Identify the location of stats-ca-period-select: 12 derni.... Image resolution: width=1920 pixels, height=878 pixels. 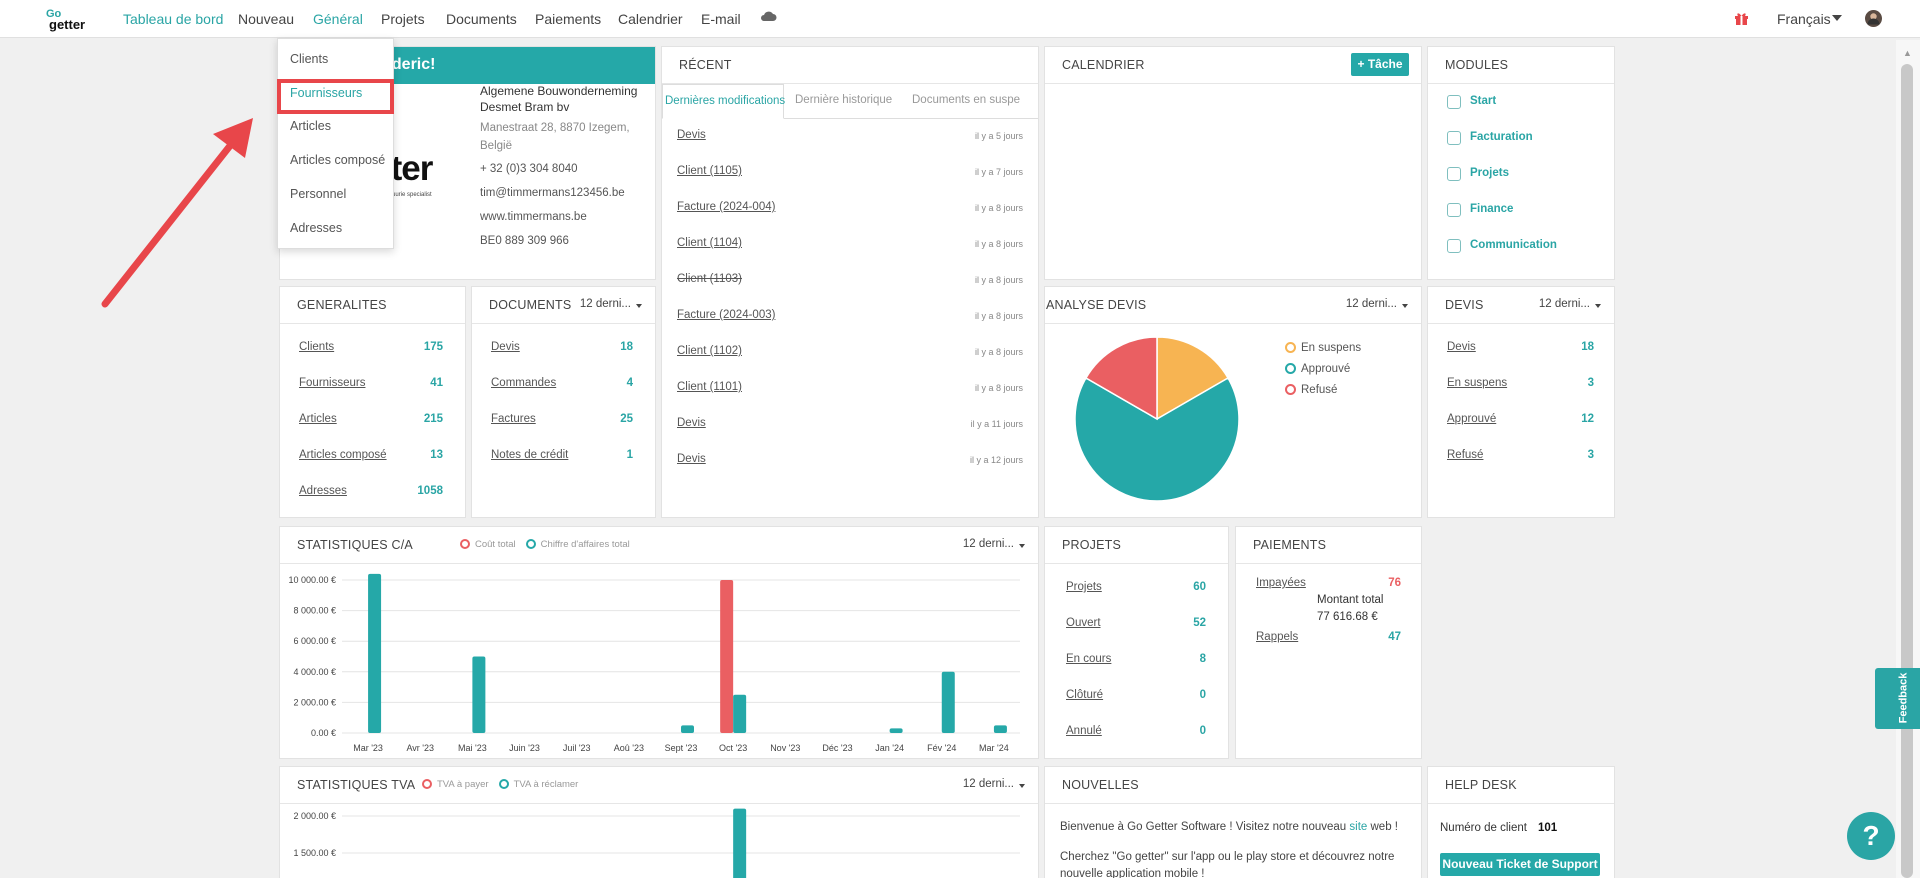
(988, 544).